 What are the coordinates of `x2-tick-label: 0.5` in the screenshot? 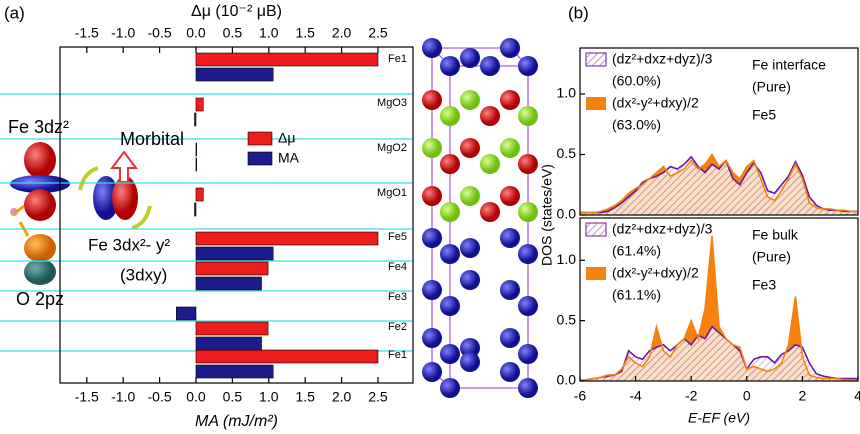 It's located at (233, 33).